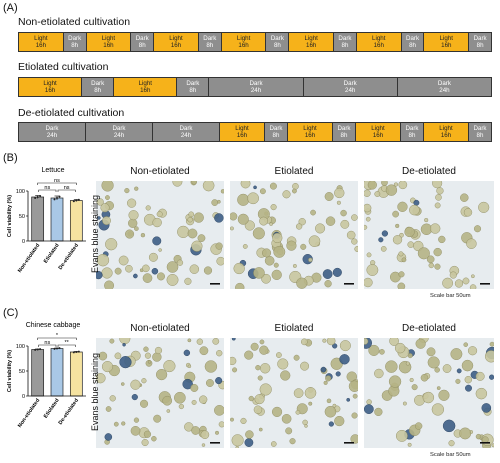 The height and width of the screenshot is (463, 500). Describe the element at coordinates (29, 413) in the screenshot. I see `x-tick-label: Non-etiolated` at that location.